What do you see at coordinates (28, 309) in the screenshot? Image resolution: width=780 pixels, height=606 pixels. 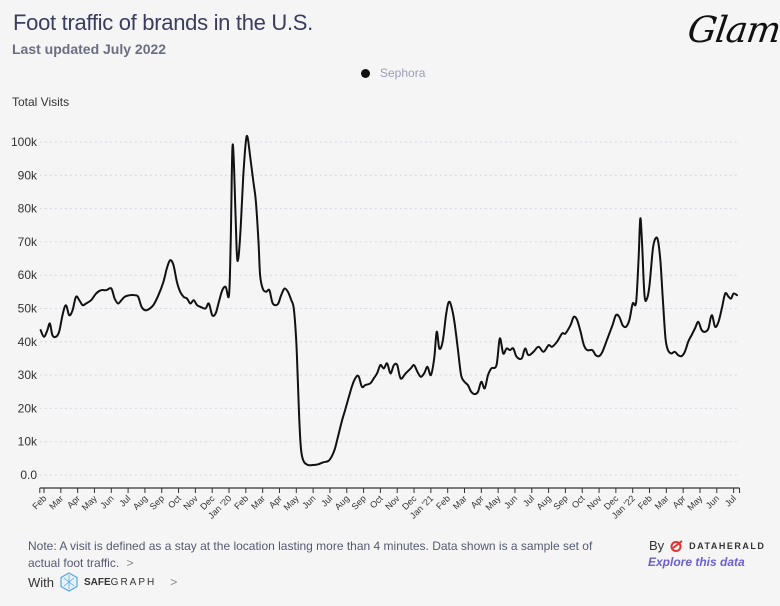 I see `y-tick-label: 50k` at bounding box center [28, 309].